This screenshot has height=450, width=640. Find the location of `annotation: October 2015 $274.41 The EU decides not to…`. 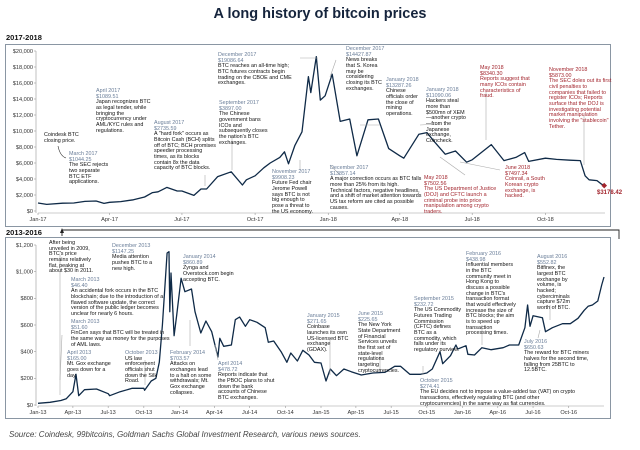

annotation: October 2015 $274.41 The EU decides not to… is located at coordinates (498, 392).